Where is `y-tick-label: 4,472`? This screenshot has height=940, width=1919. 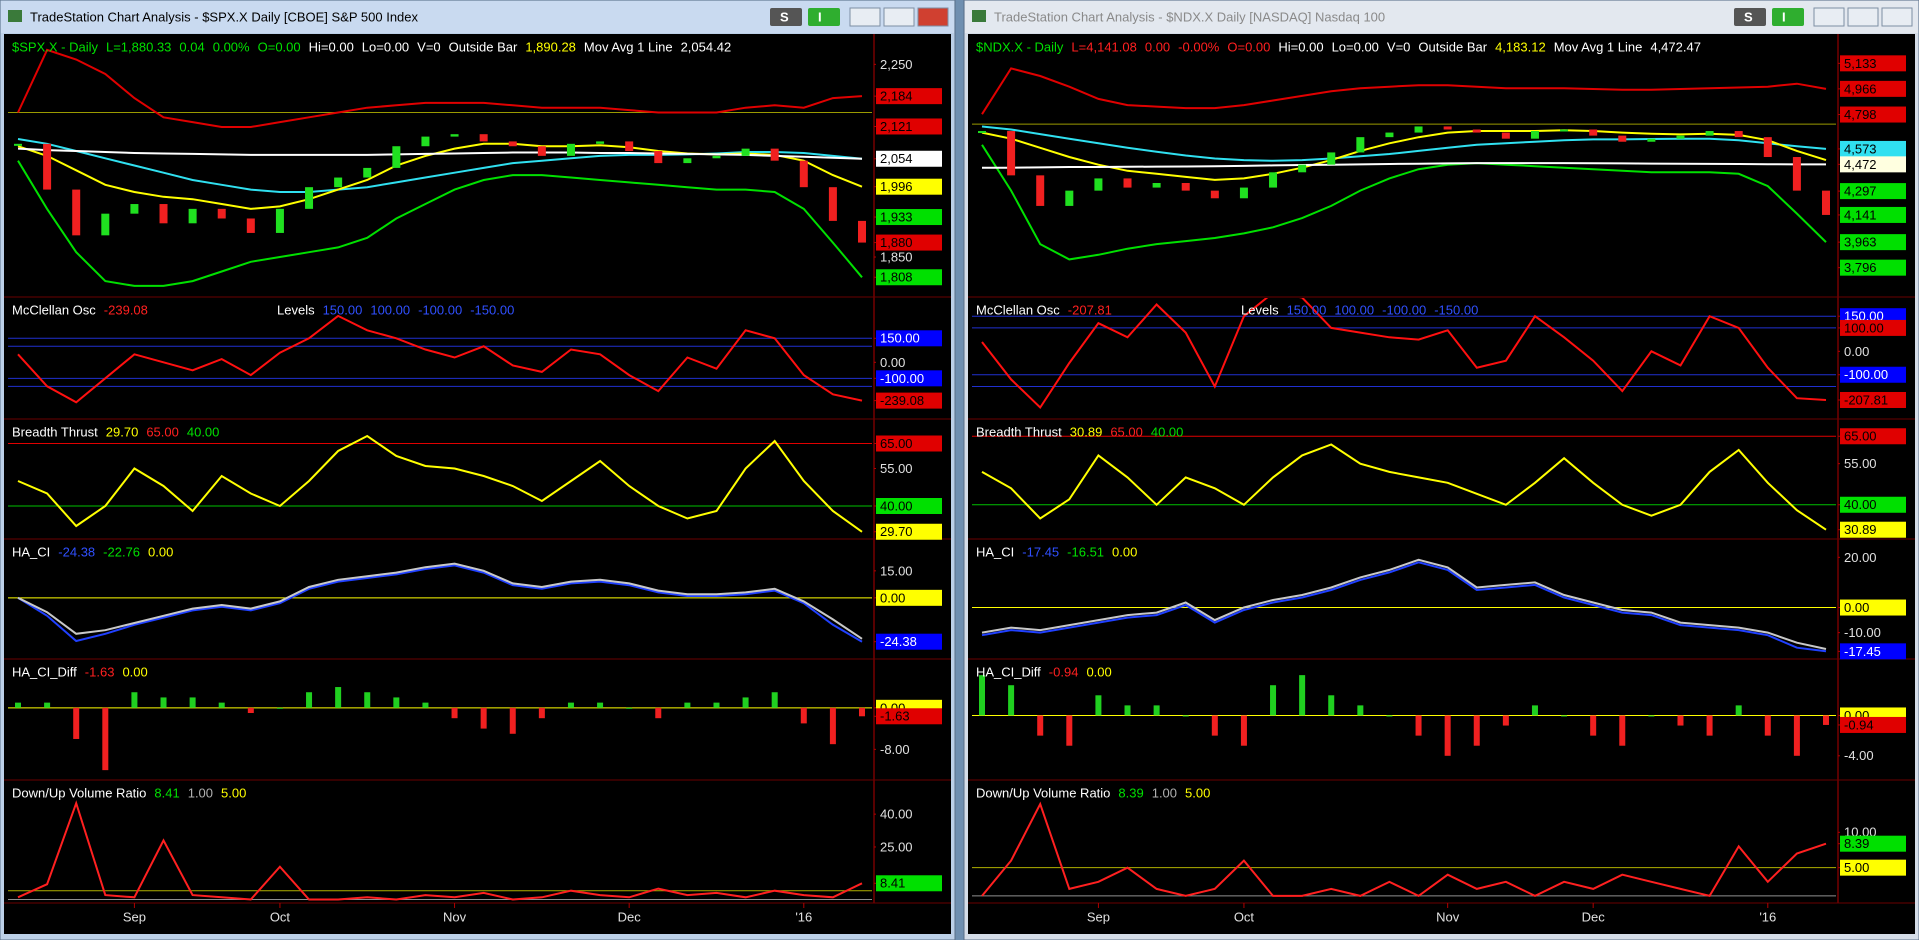
y-tick-label: 4,472 is located at coordinates (1860, 164).